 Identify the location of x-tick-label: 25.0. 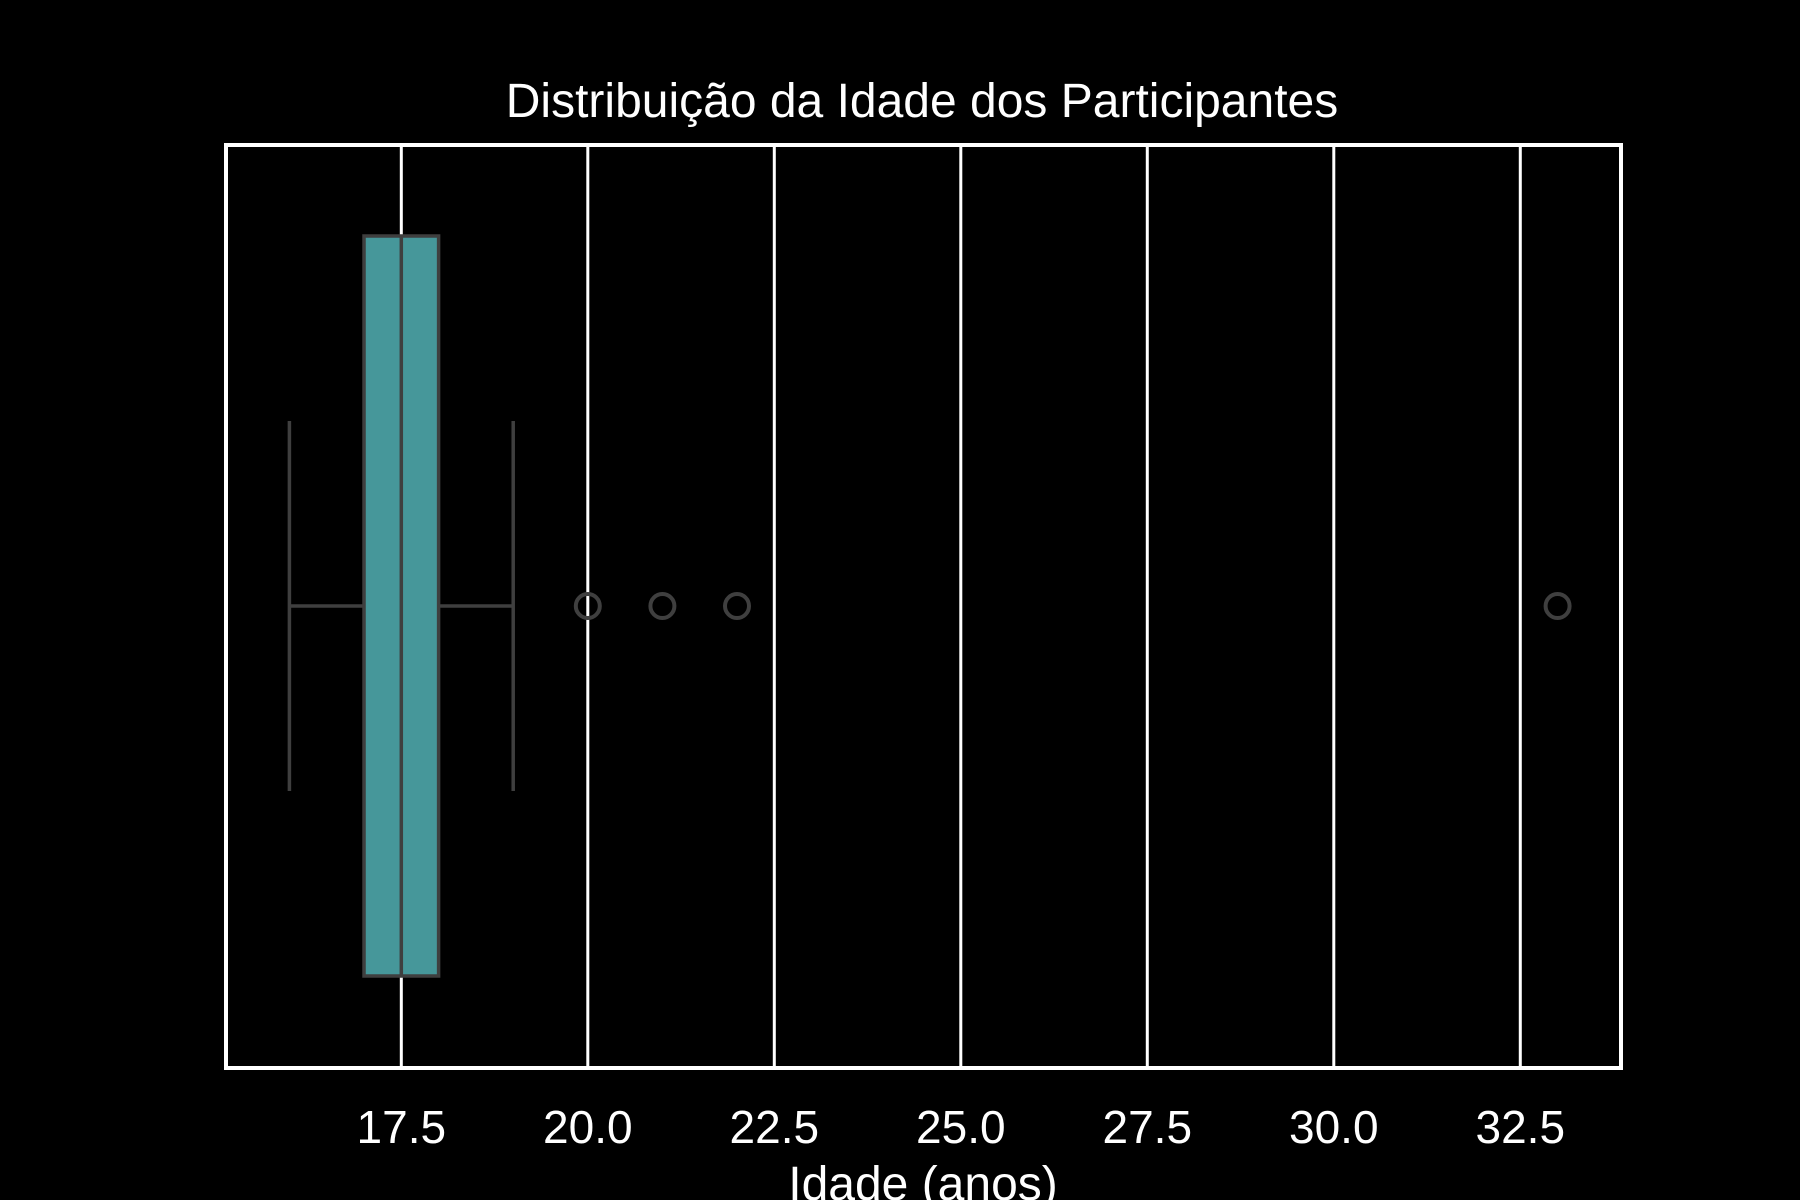
(961, 1127).